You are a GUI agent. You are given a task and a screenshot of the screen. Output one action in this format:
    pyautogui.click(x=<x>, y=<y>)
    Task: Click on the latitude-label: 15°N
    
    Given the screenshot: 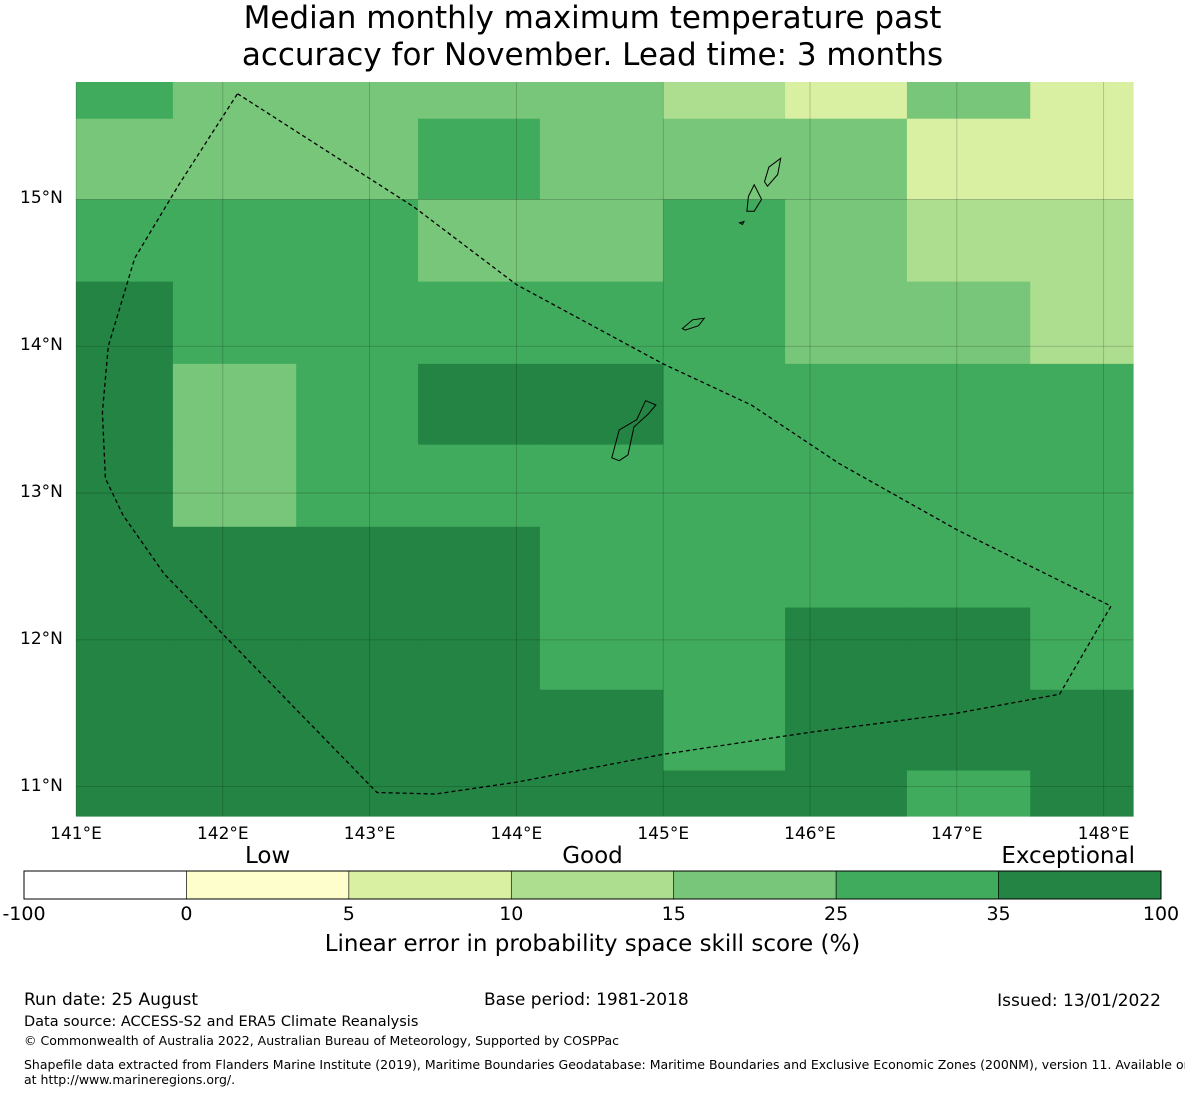 What is the action you would take?
    pyautogui.click(x=41, y=198)
    